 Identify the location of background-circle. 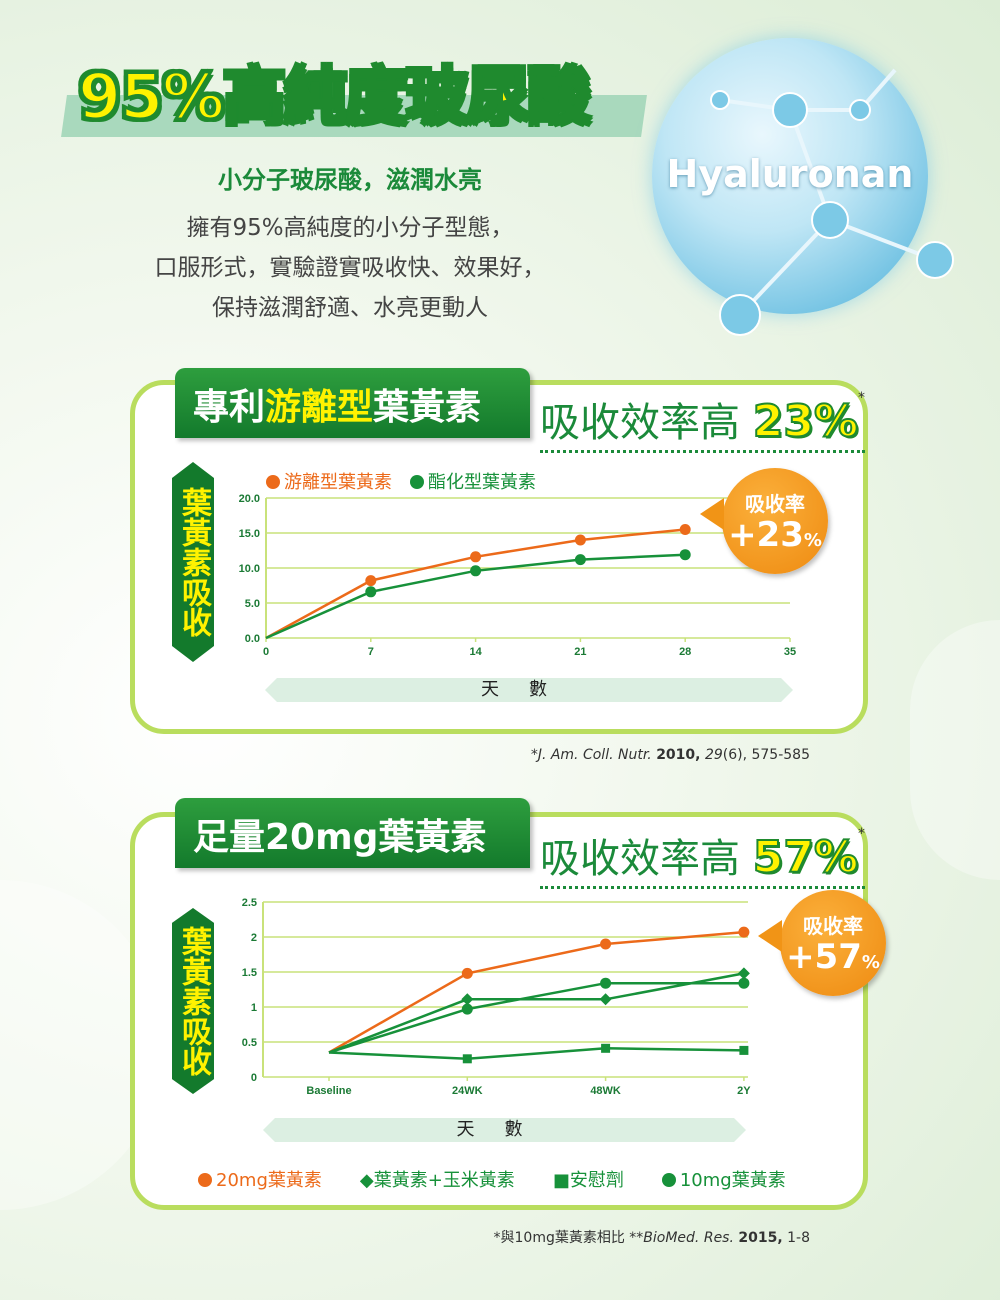
(955, 750).